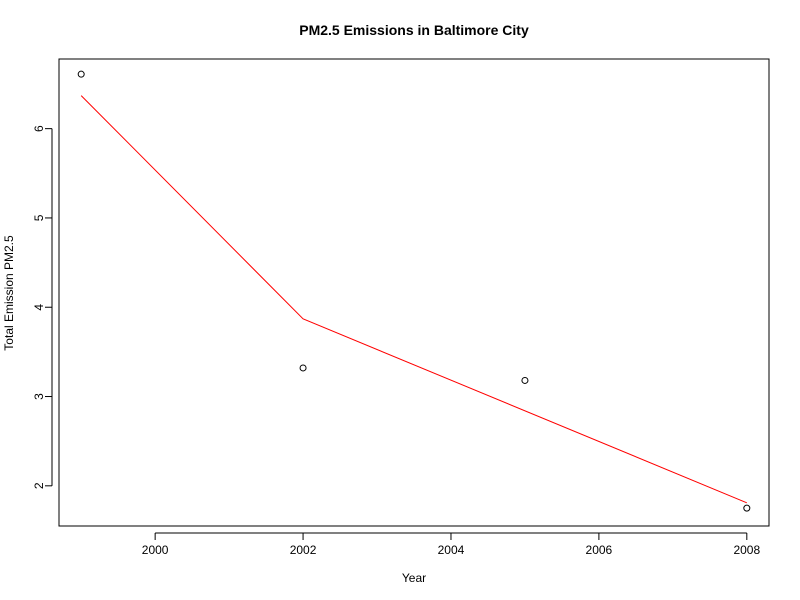 The height and width of the screenshot is (600, 800). I want to click on x-tick-label: 2006, so click(599, 550).